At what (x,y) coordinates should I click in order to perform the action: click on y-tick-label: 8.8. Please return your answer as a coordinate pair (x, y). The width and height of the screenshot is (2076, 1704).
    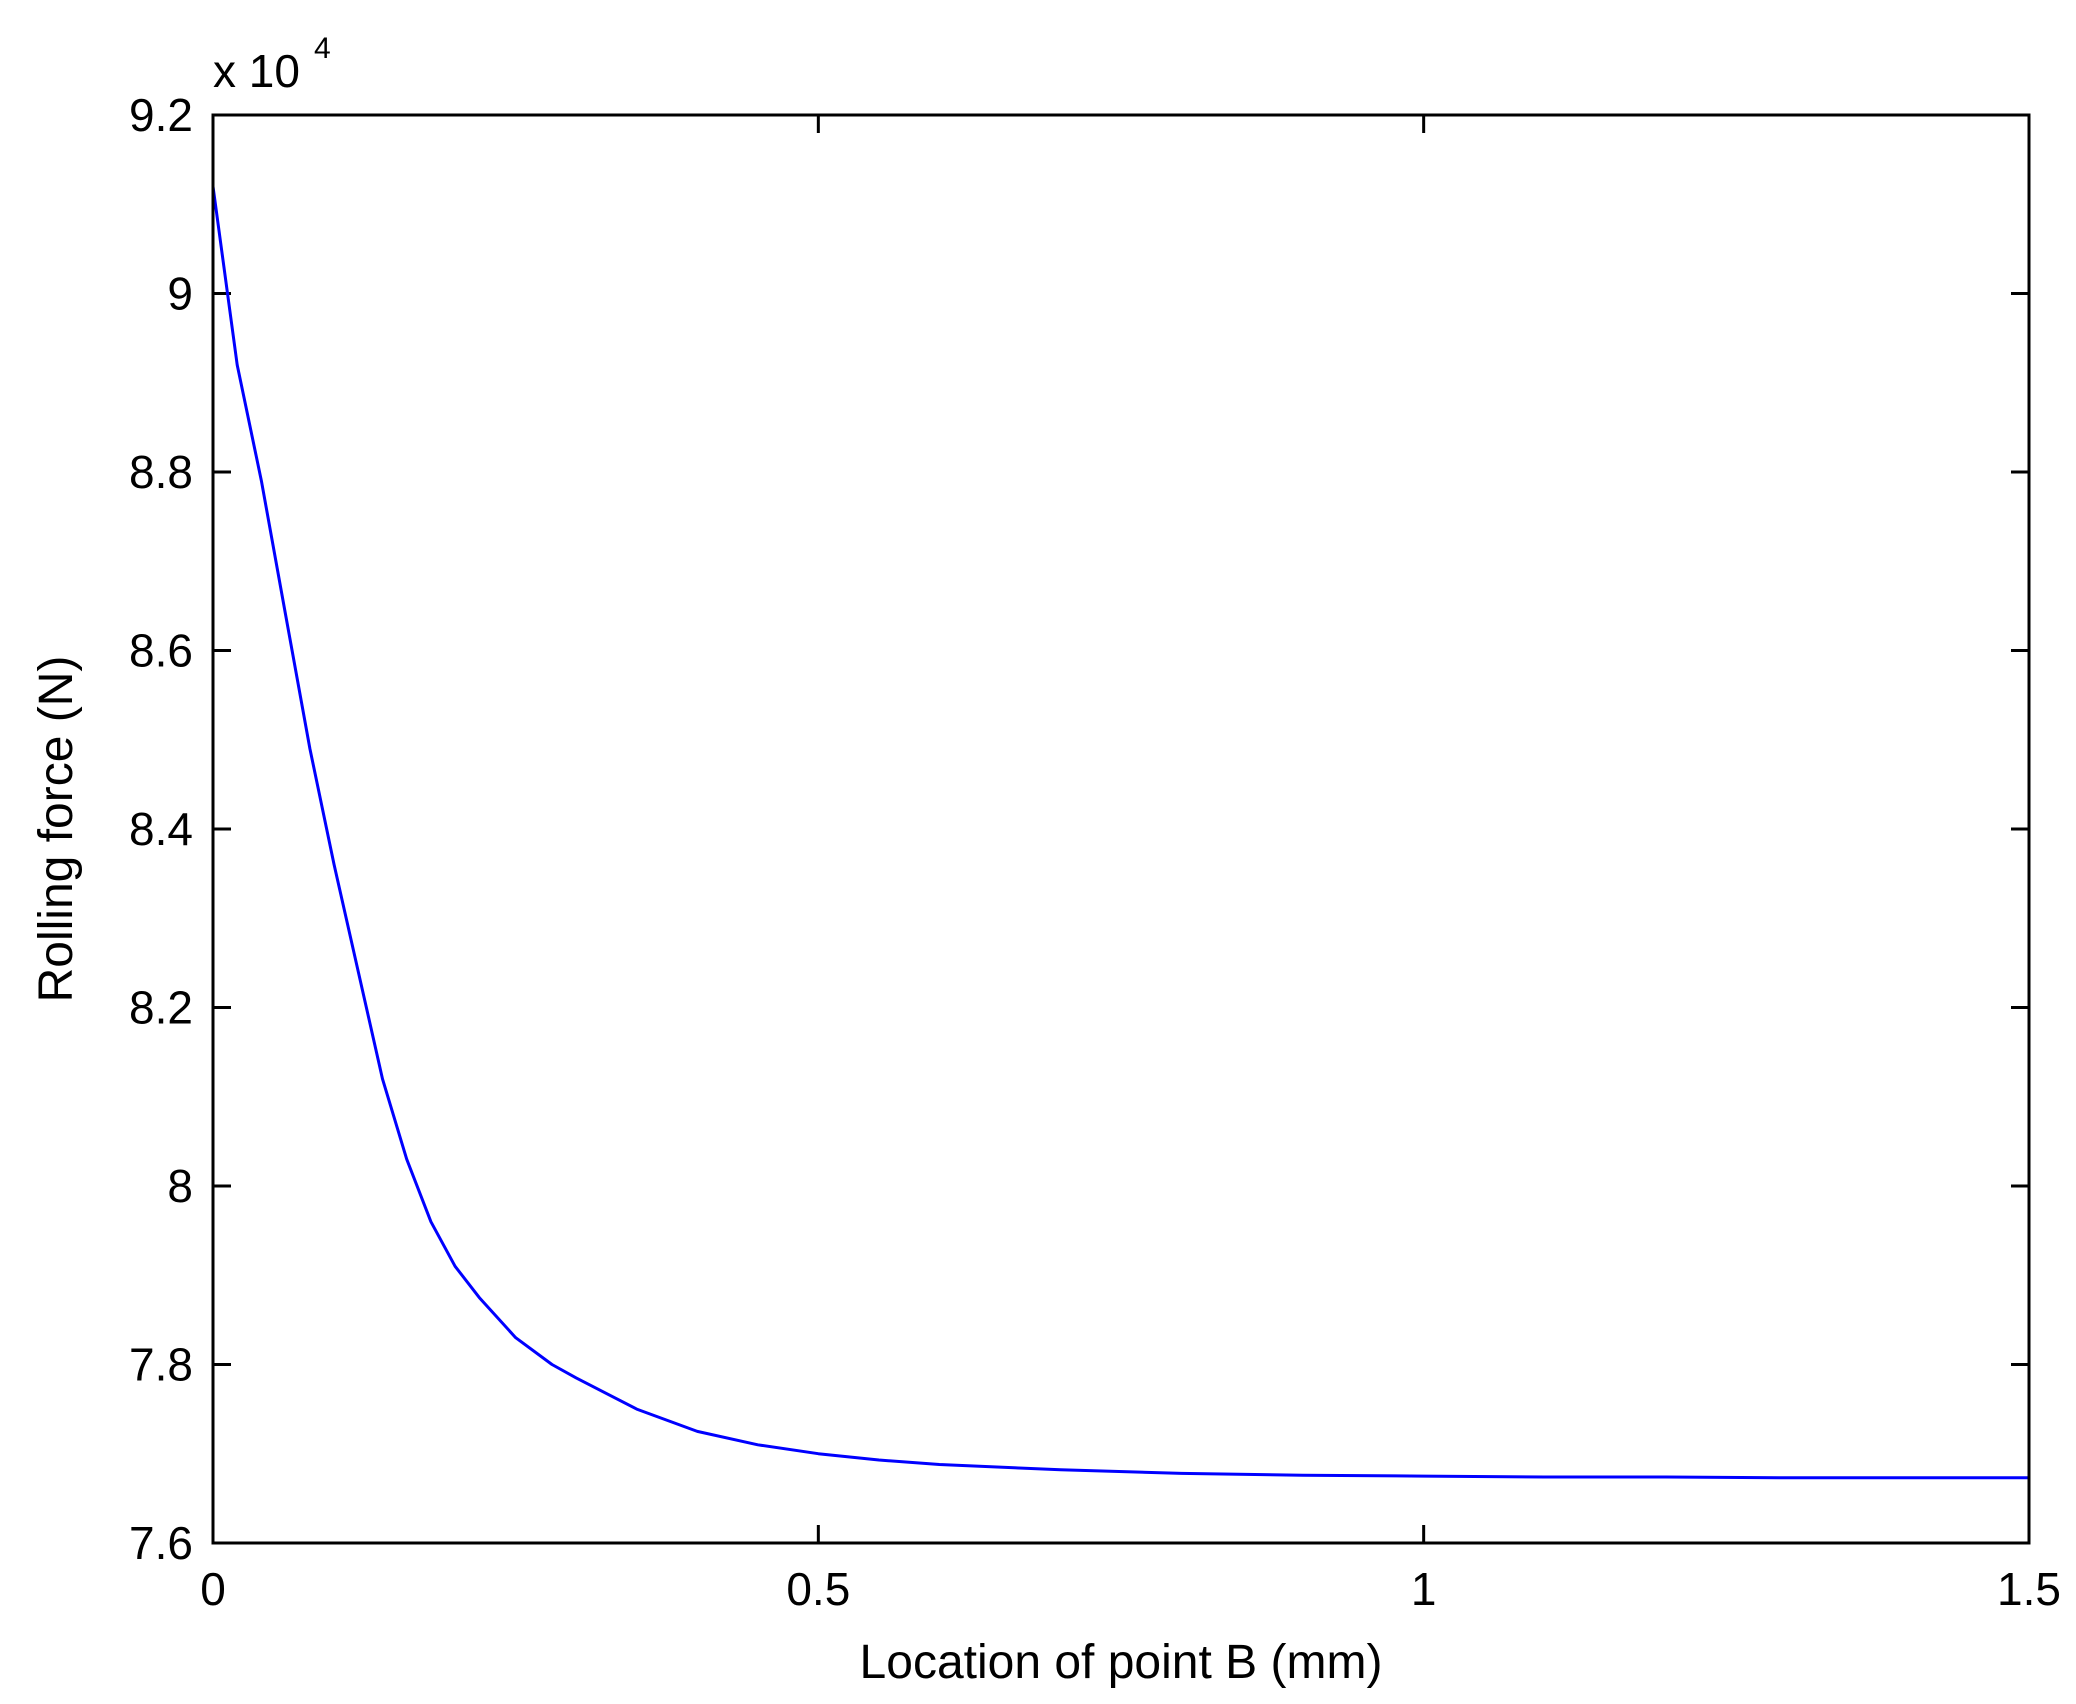
    Looking at the image, I should click on (161, 472).